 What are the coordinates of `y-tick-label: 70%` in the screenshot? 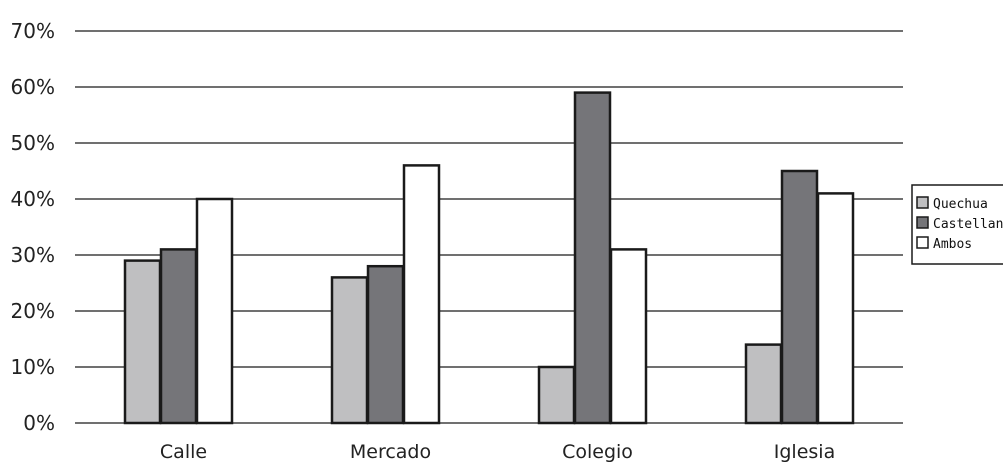 It's located at (33, 31).